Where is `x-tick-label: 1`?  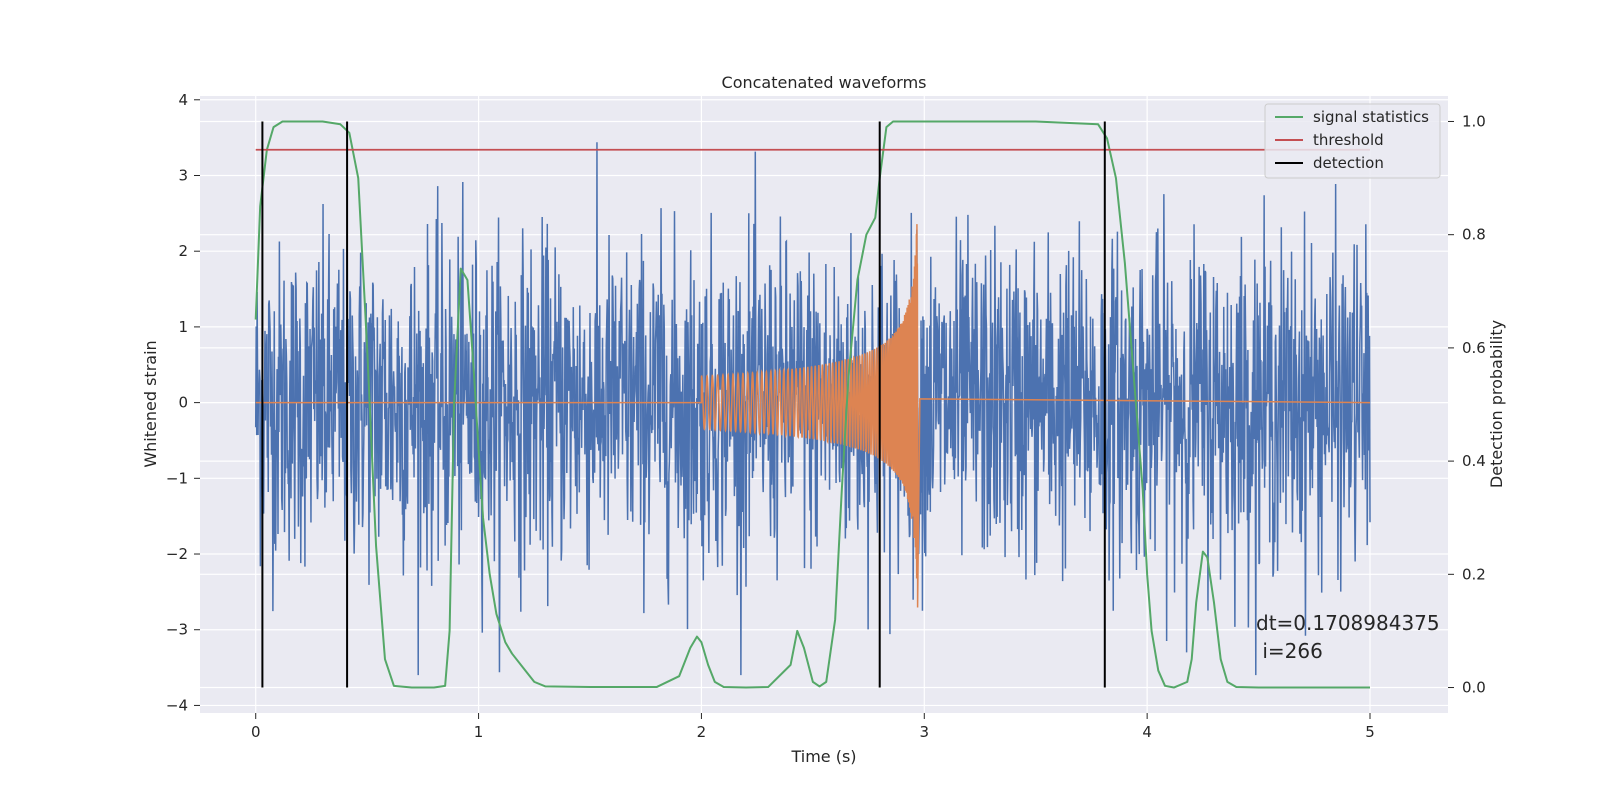
x-tick-label: 1 is located at coordinates (479, 732).